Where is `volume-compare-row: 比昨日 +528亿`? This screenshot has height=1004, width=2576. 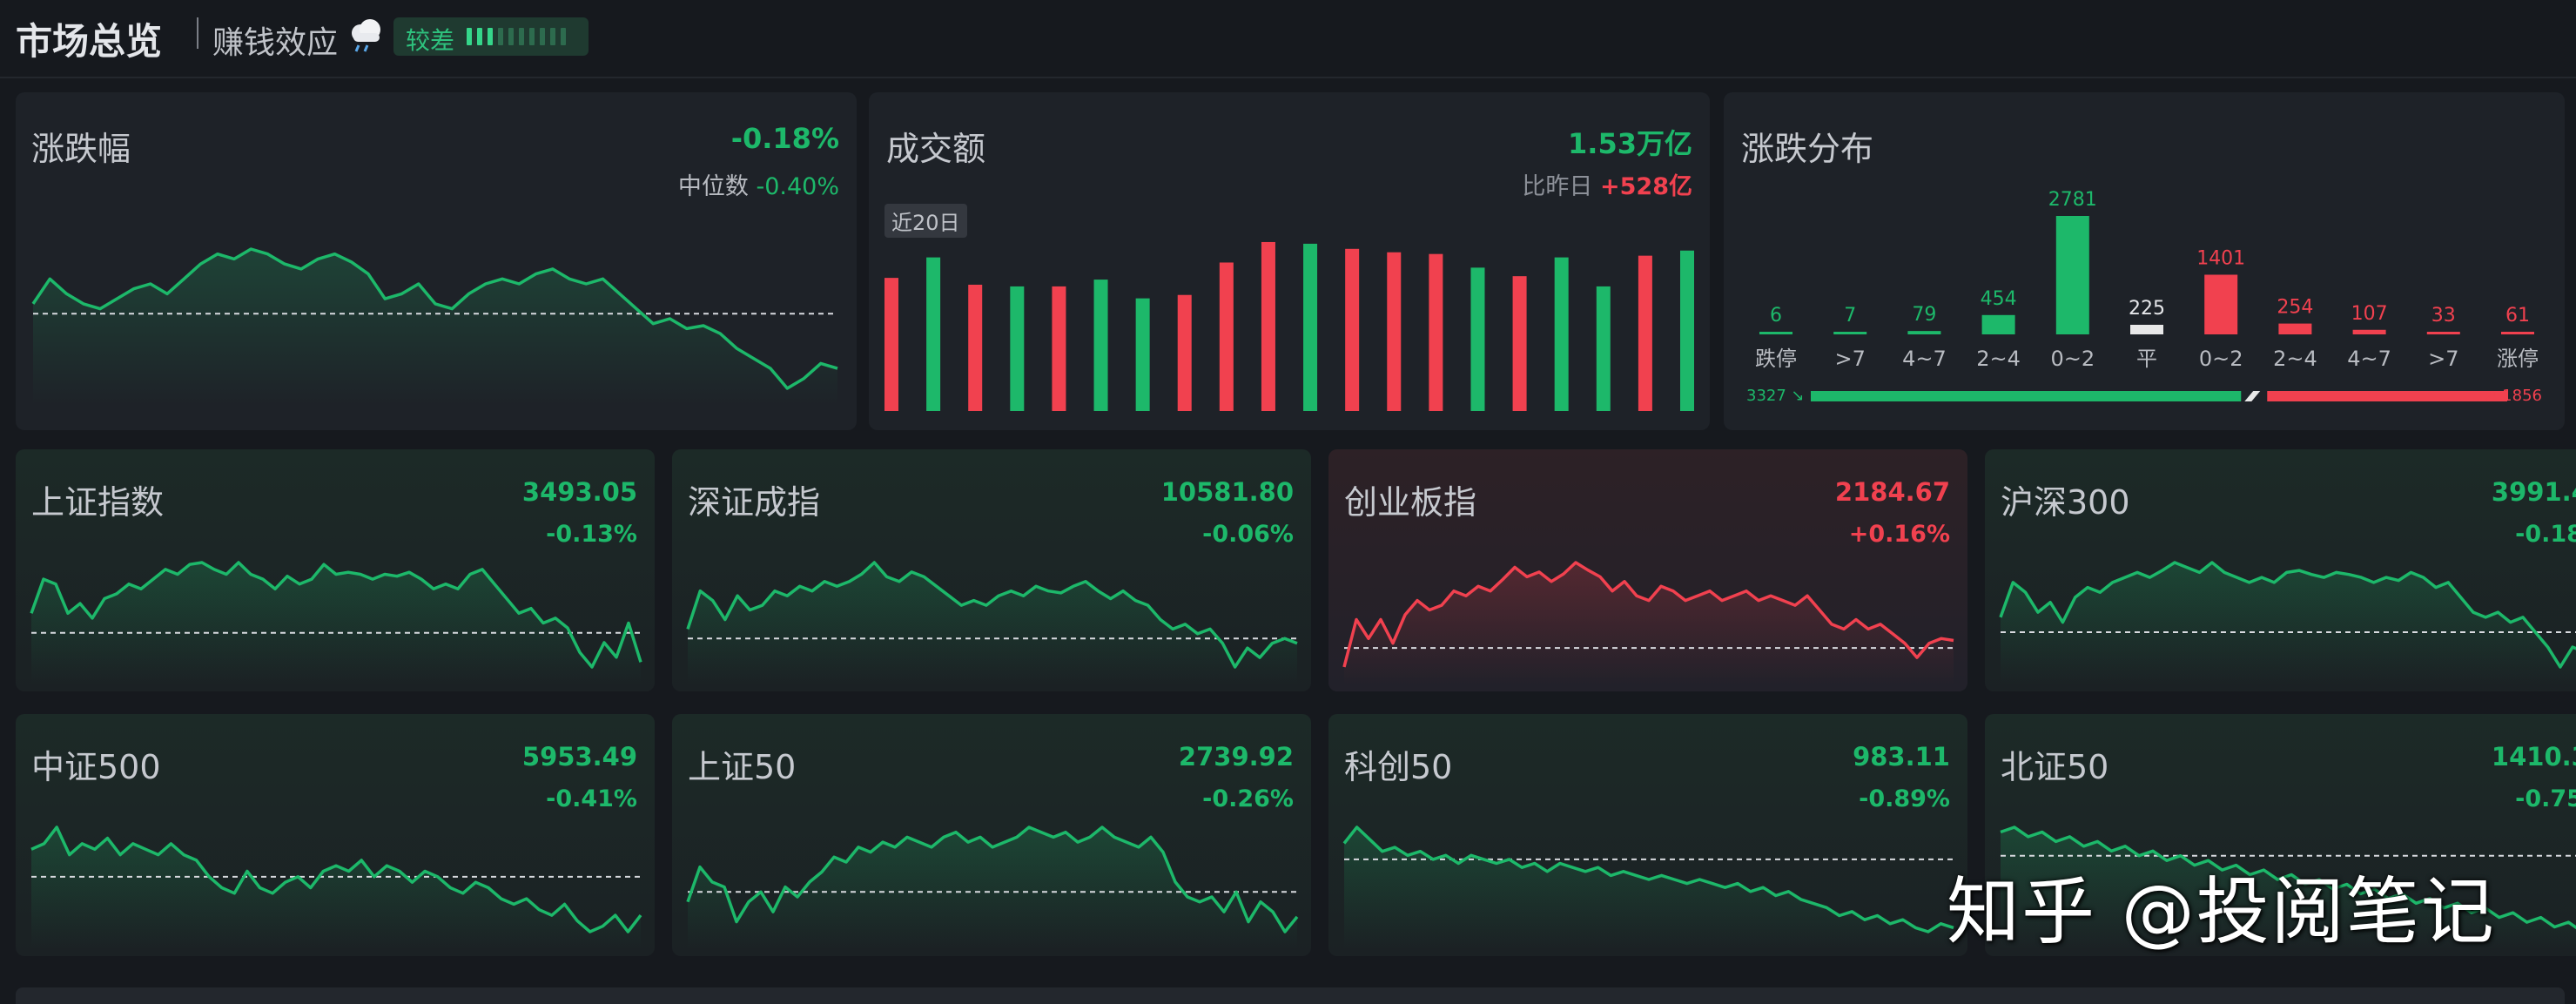
volume-compare-row: 比昨日 +528亿 is located at coordinates (1607, 184).